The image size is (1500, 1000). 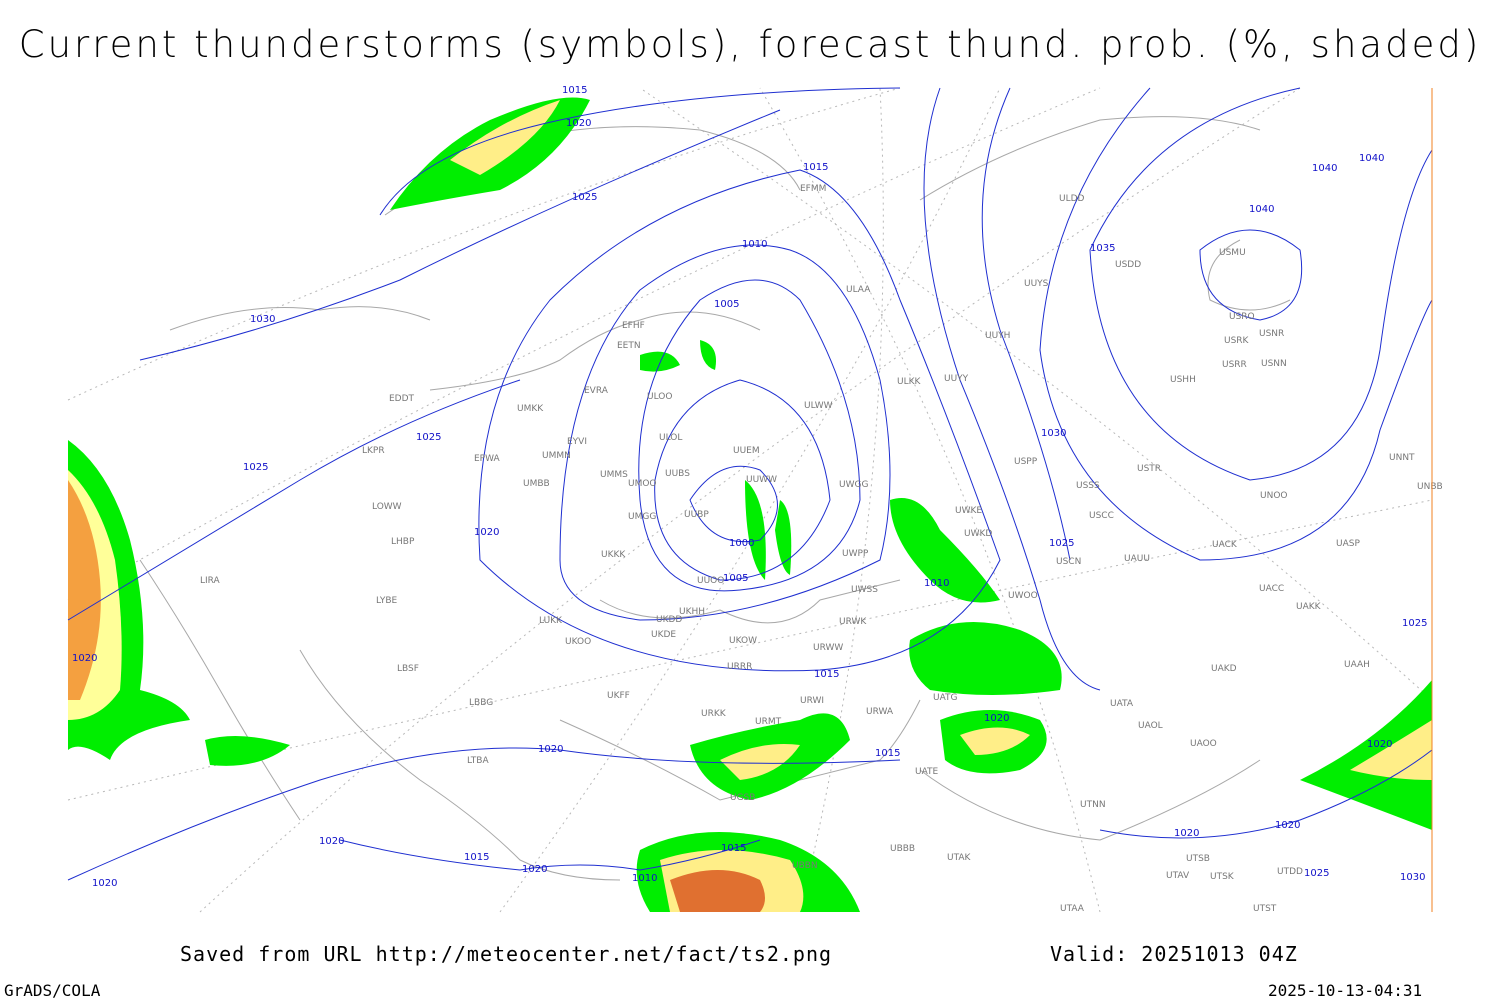 What do you see at coordinates (1093, 805) in the screenshot?
I see `station-code: UTNN` at bounding box center [1093, 805].